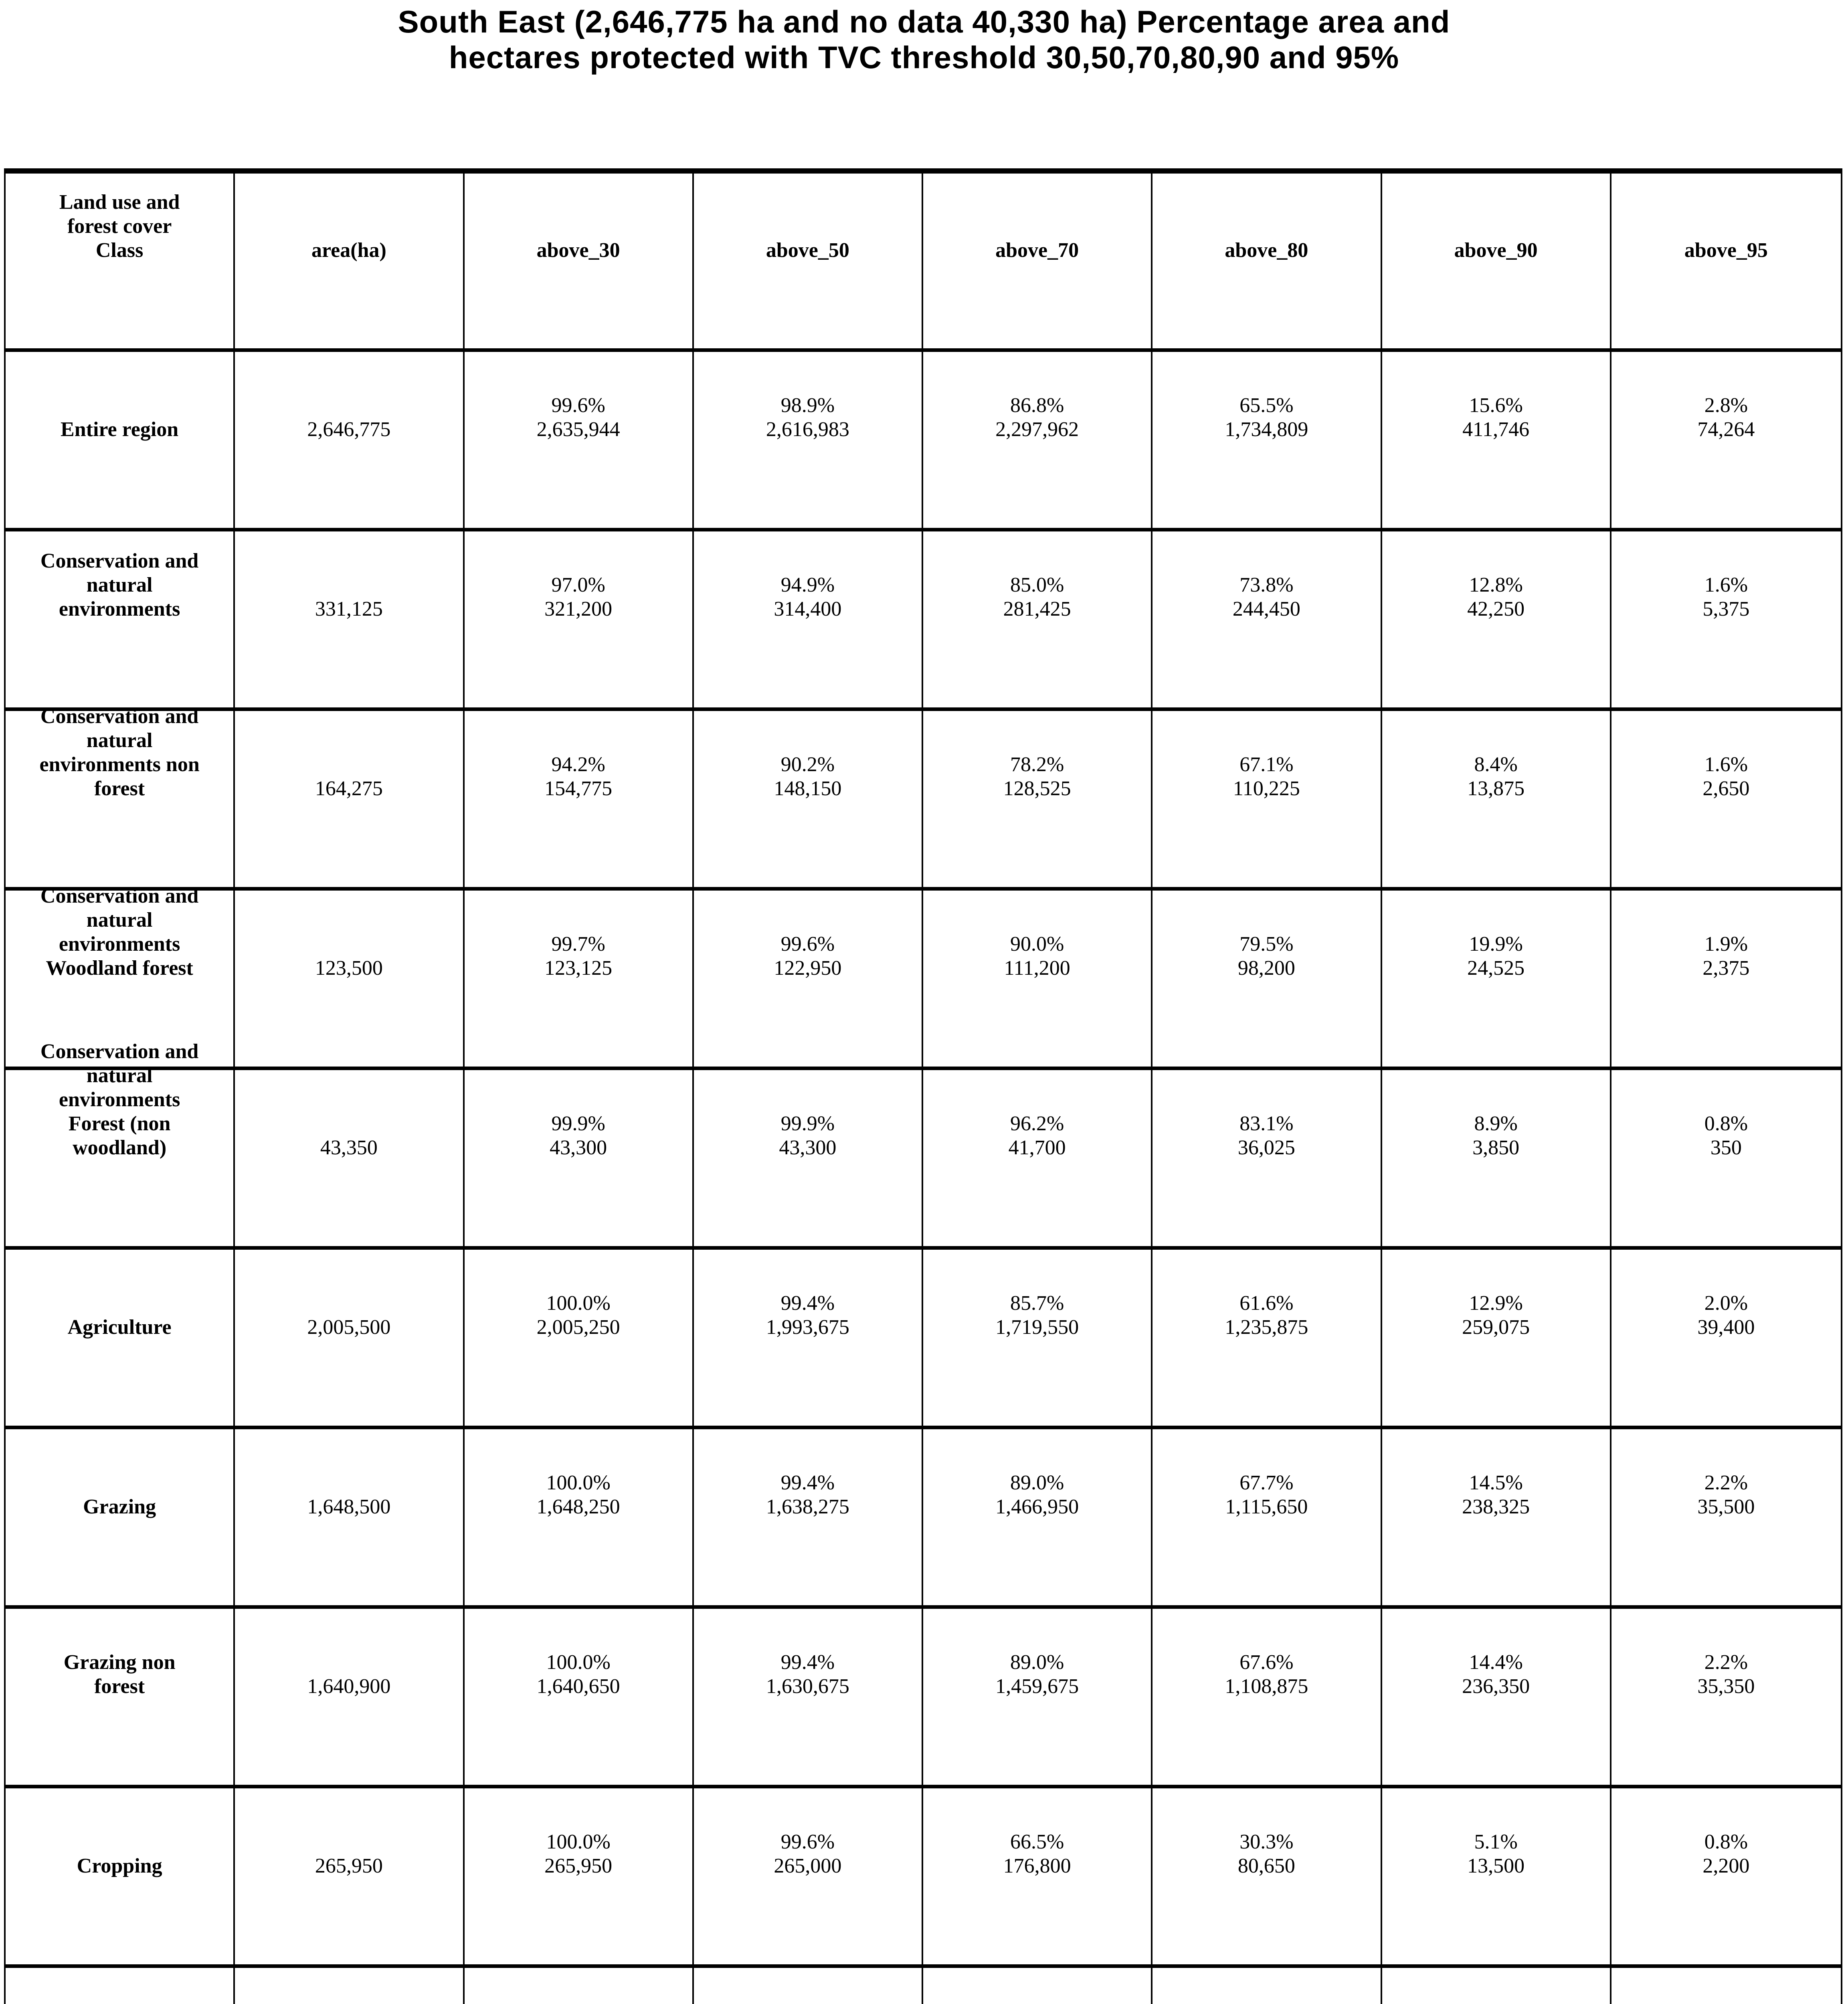  What do you see at coordinates (1726, 405) in the screenshot?
I see `pct-value: 2.8%` at bounding box center [1726, 405].